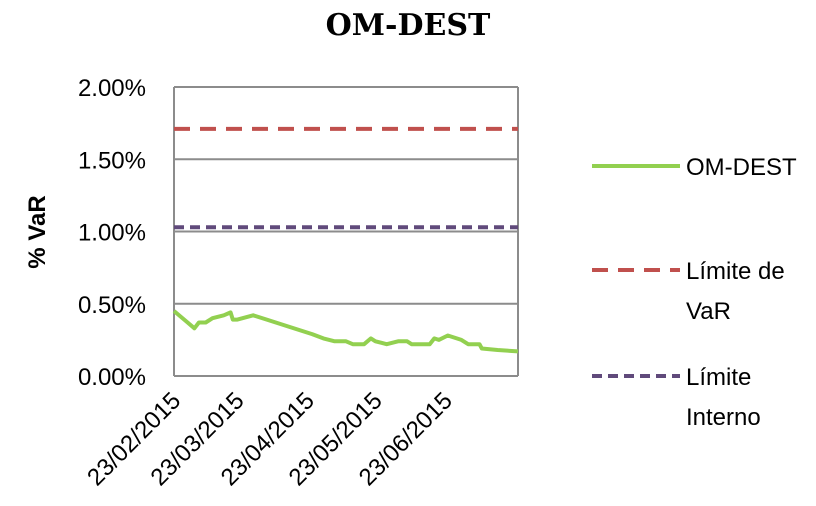 The image size is (816, 506). I want to click on y-tick-label: 2.00%, so click(112, 88).